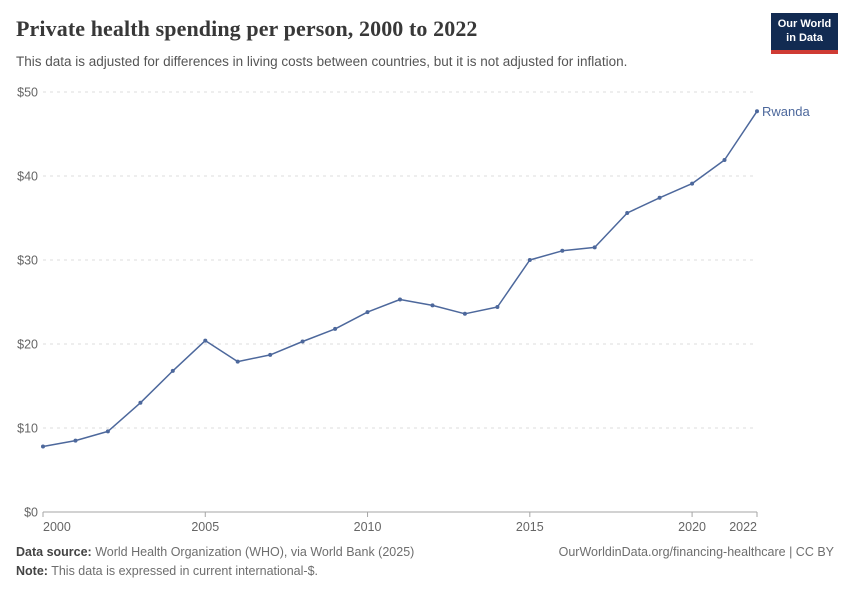  Describe the element at coordinates (54, 552) in the screenshot. I see `source-label: Data source:` at that location.